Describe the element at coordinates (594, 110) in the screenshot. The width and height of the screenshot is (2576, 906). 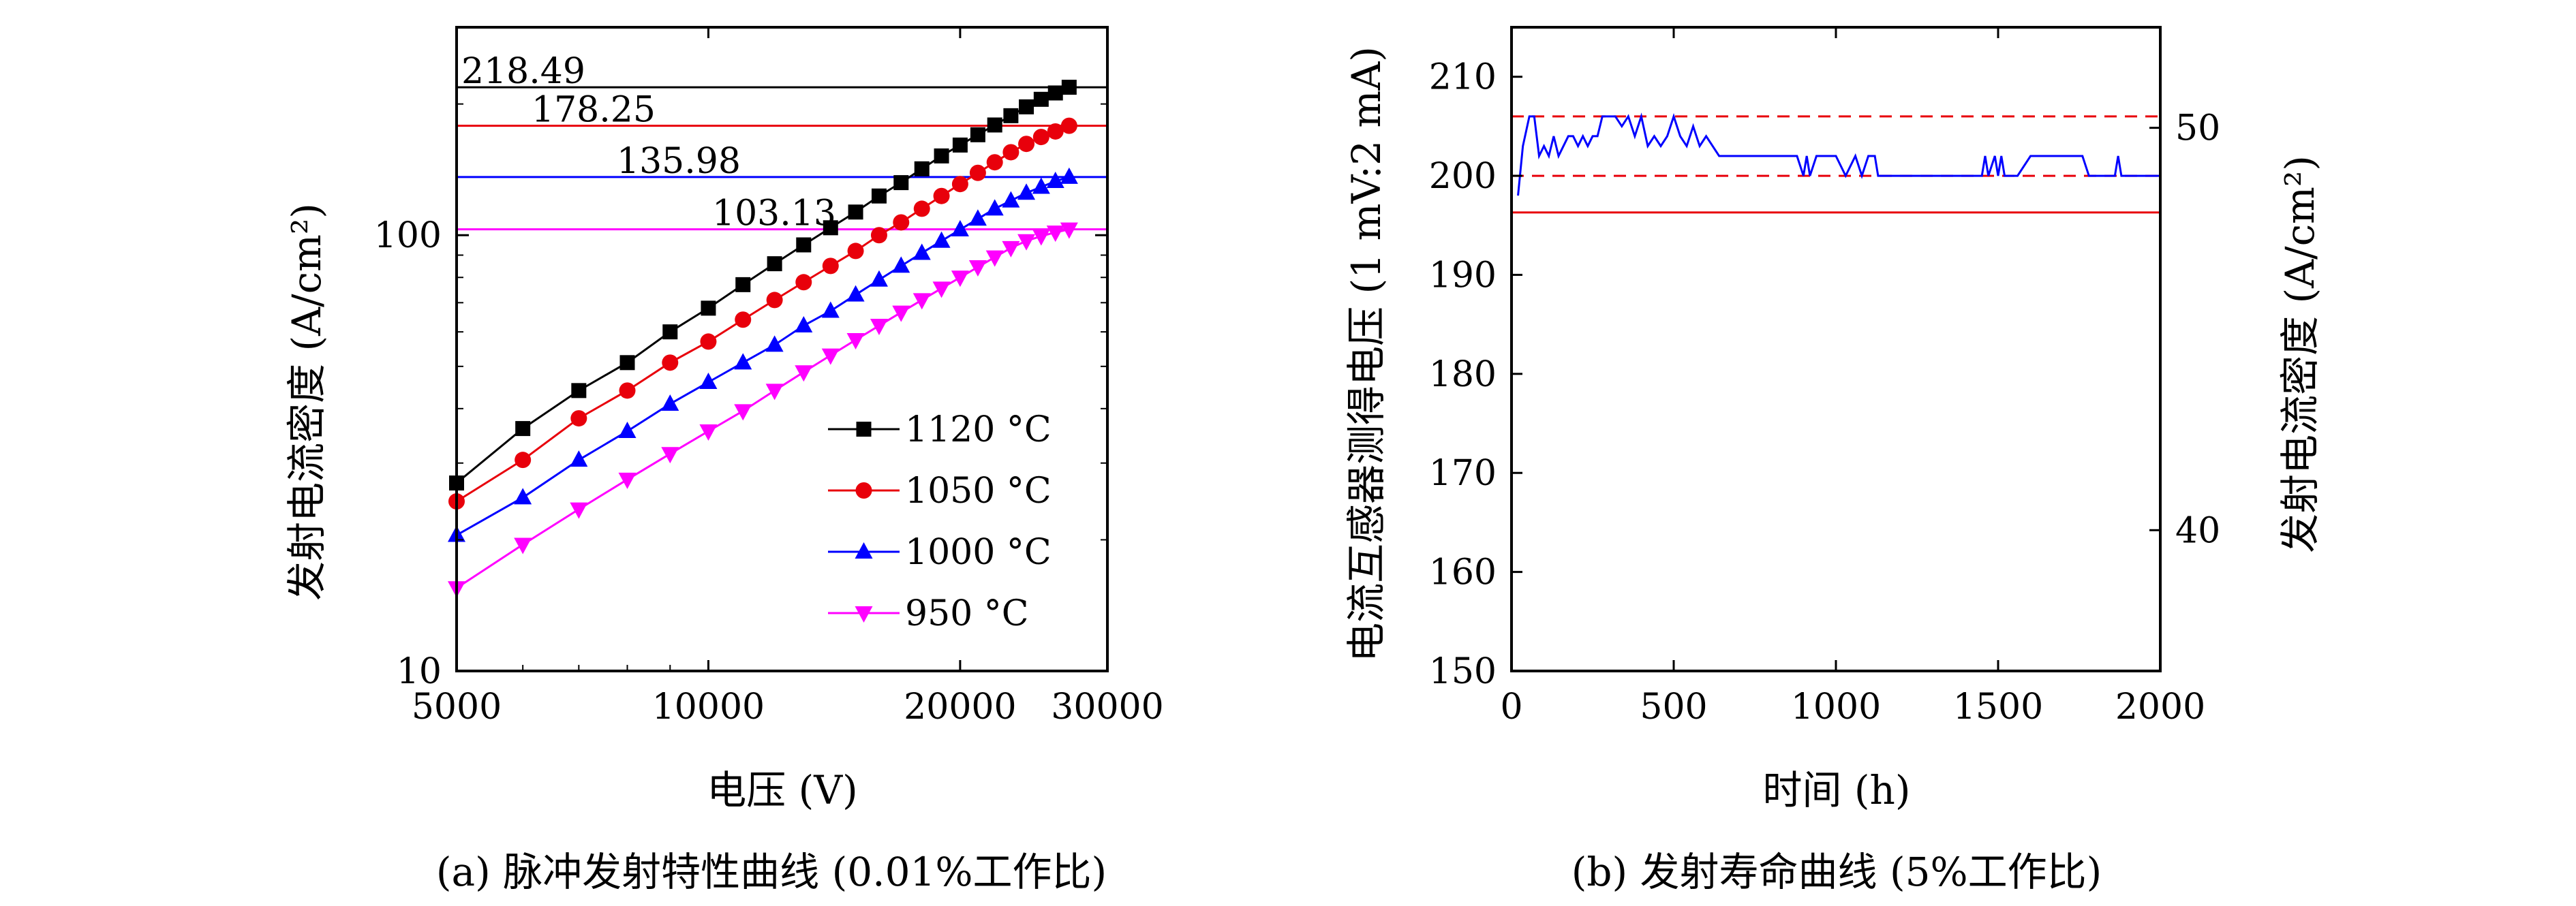
I see `reference-line-label: 178.25` at that location.